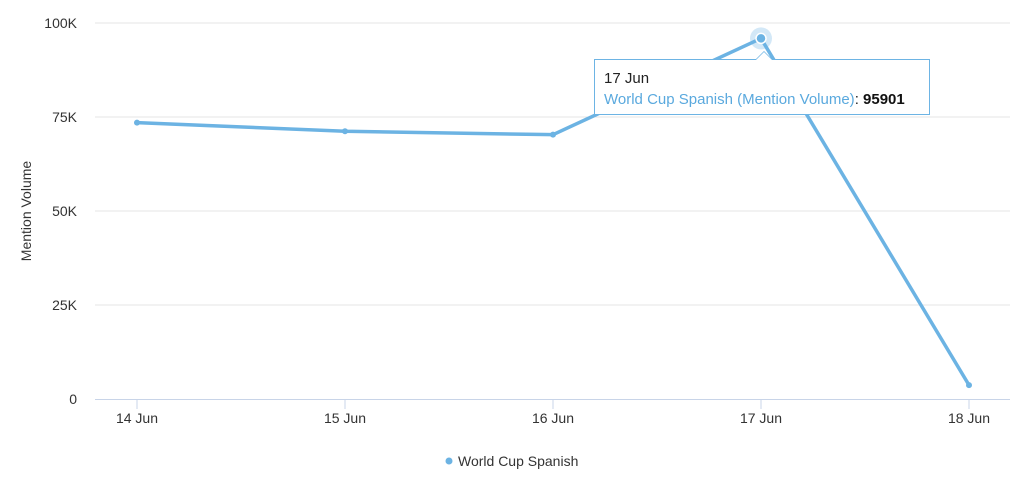 The width and height of the screenshot is (1024, 483). I want to click on tooltip-series-label: World Cup Spanish (Mention Volume), so click(729, 99).